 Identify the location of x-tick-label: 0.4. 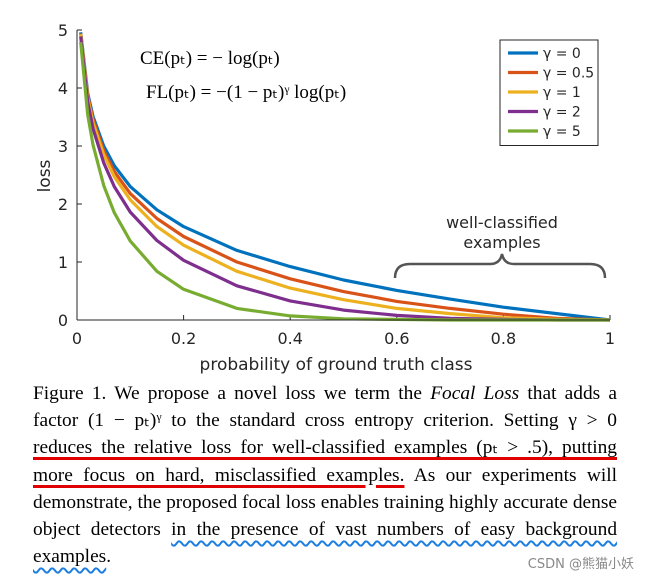
(289, 338).